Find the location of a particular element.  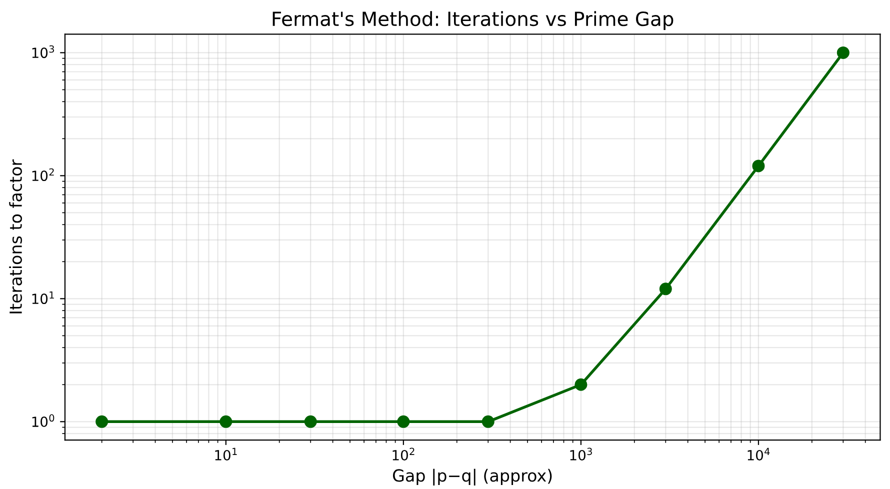

x-tick-label: 10$^{2}$ is located at coordinates (403, 454).